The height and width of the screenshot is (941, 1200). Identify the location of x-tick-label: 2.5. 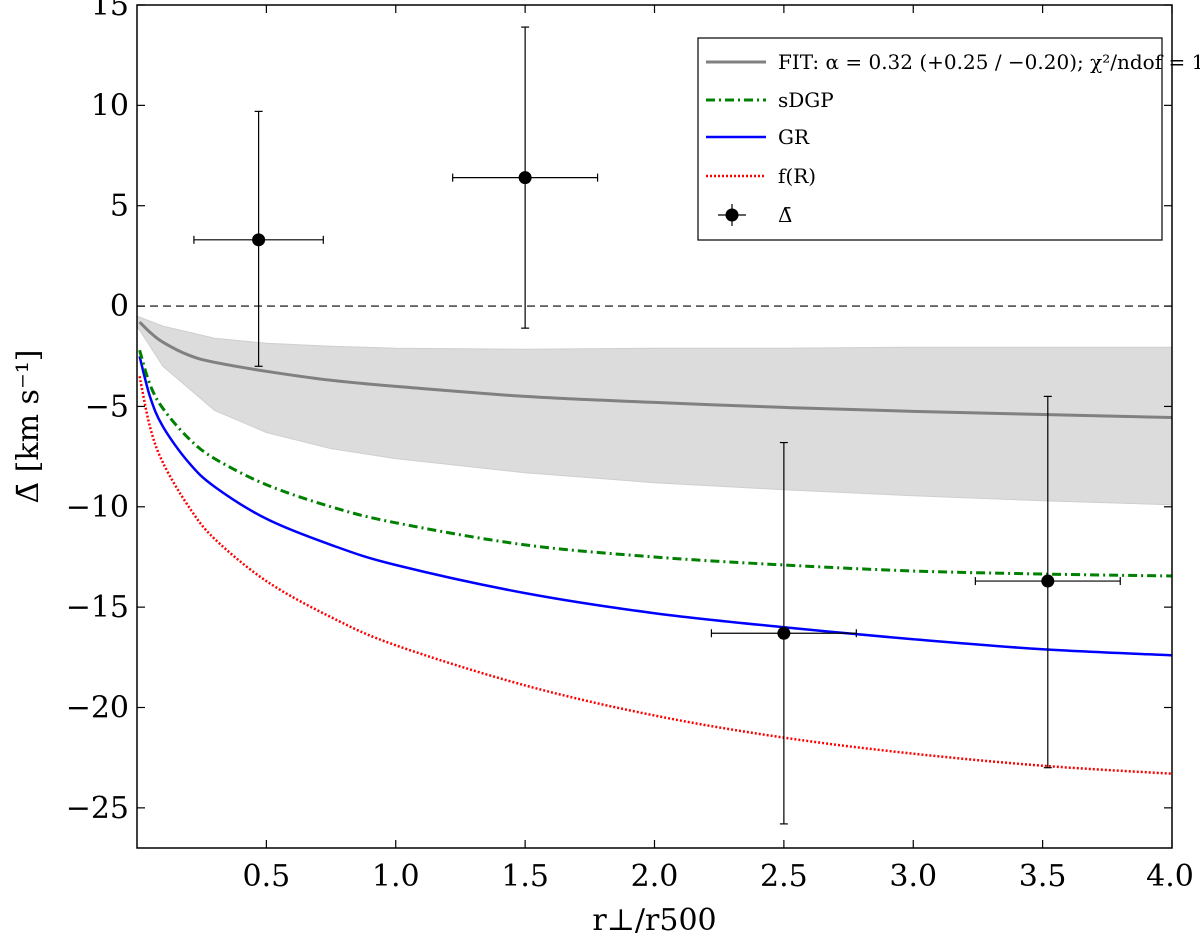
(784, 876).